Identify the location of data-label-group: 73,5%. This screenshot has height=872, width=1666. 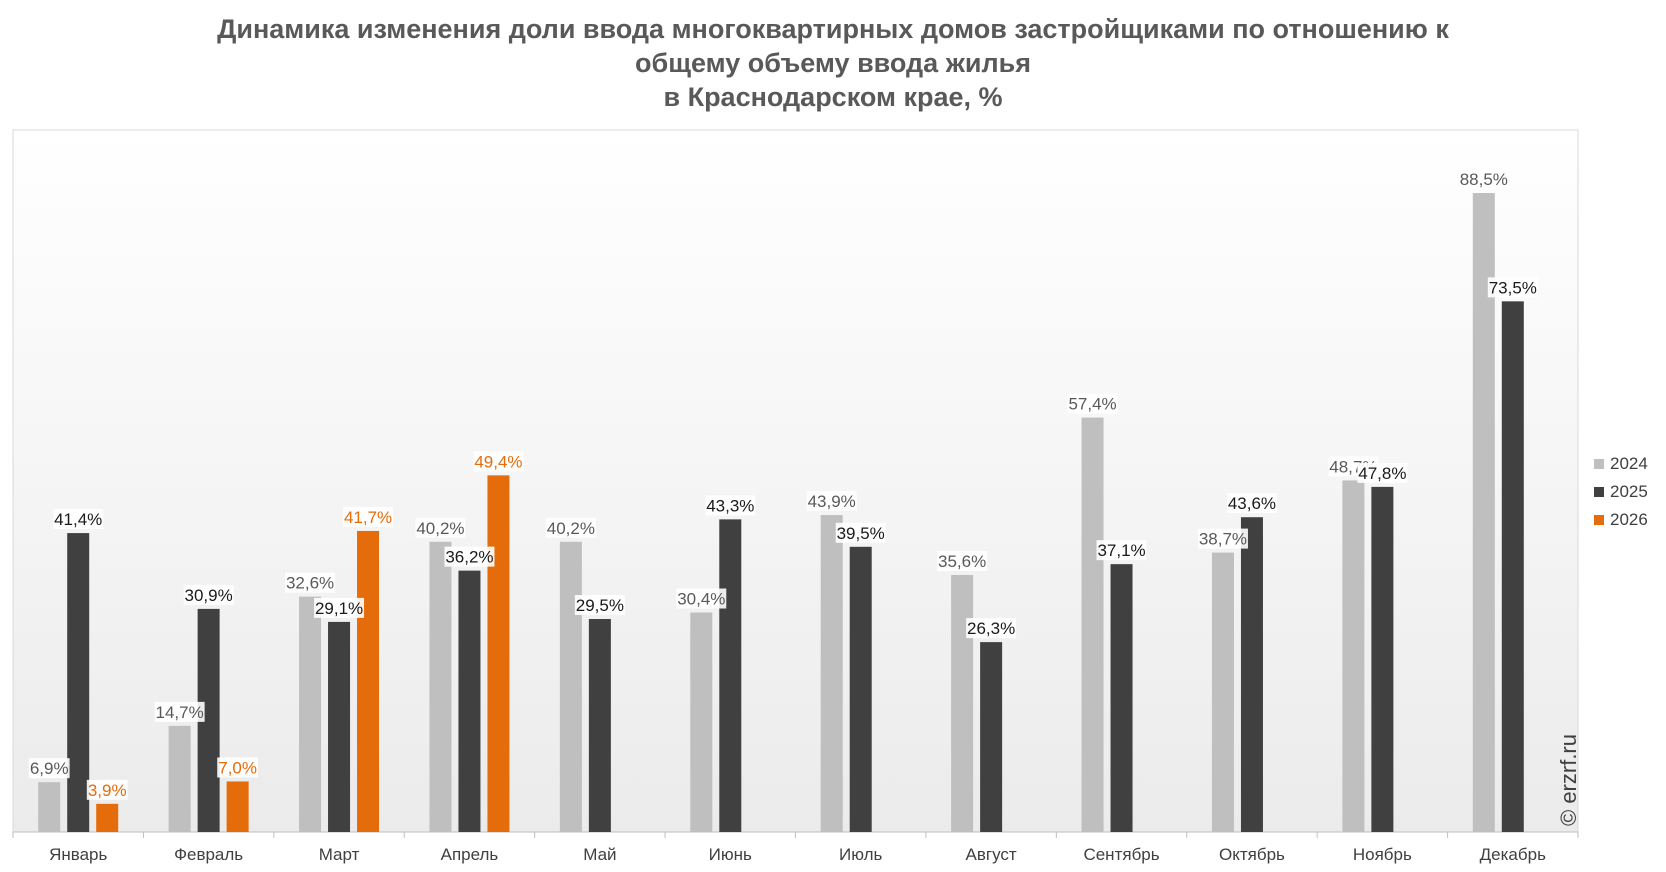
(1512, 287).